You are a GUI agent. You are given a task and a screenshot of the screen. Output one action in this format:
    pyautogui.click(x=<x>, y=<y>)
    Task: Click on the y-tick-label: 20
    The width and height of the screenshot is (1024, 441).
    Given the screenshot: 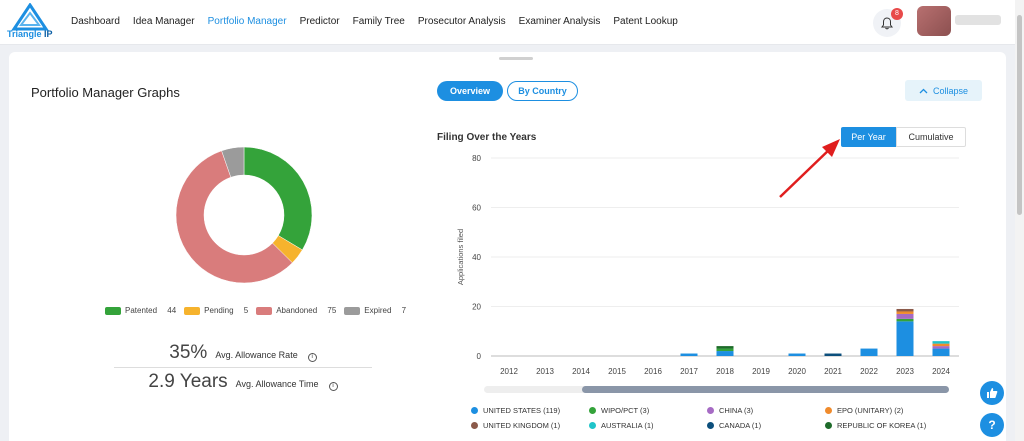 What is the action you would take?
    pyautogui.click(x=476, y=307)
    